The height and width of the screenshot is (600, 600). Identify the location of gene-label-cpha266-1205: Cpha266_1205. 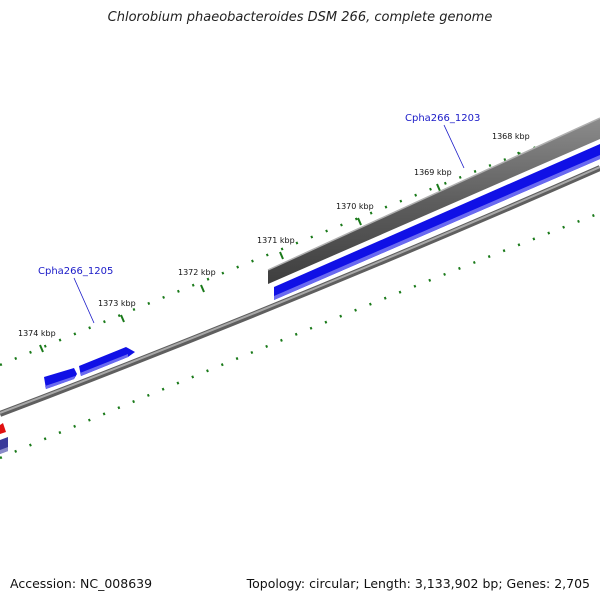
(75, 271).